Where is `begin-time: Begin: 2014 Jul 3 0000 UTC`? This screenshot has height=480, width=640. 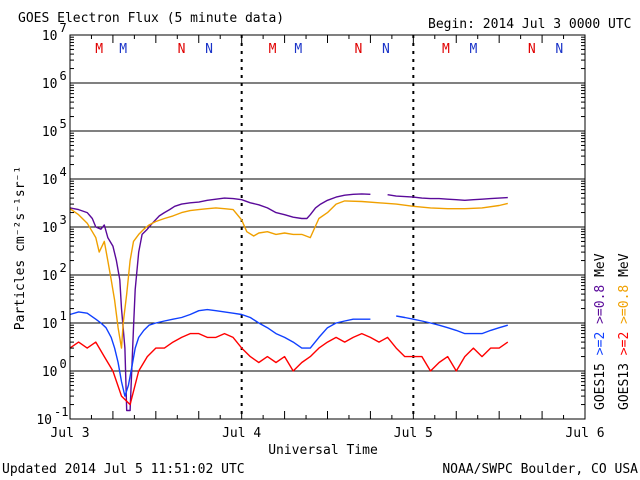 begin-time: Begin: 2014 Jul 3 0000 UTC is located at coordinates (530, 24).